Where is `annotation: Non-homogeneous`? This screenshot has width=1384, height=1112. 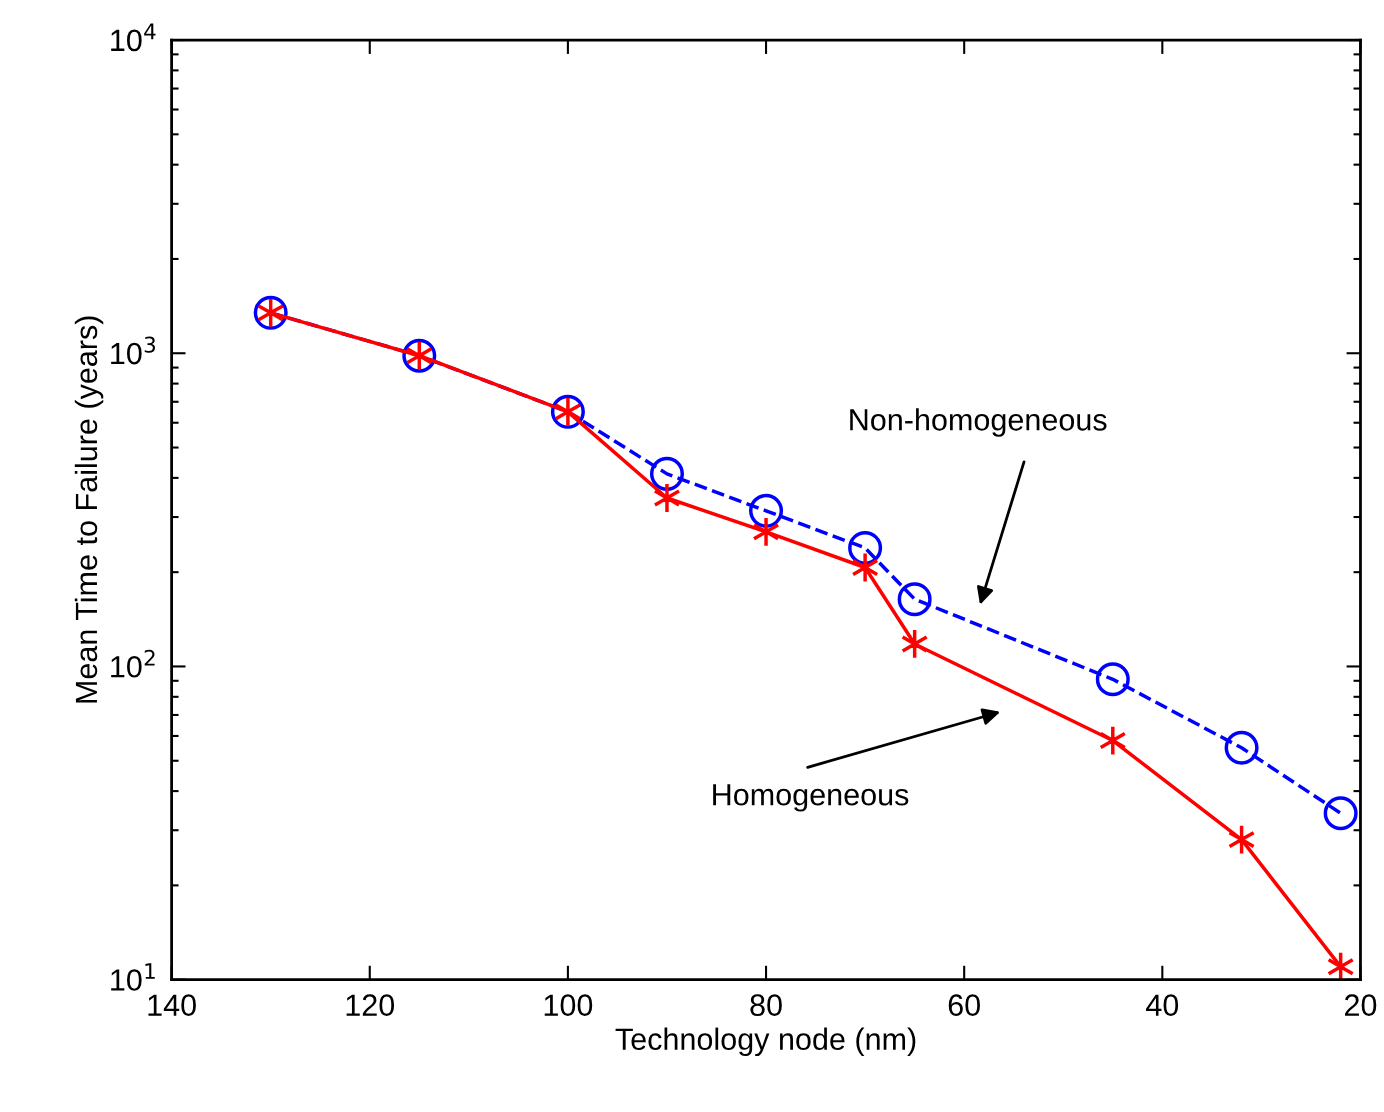 annotation: Non-homogeneous is located at coordinates (978, 422).